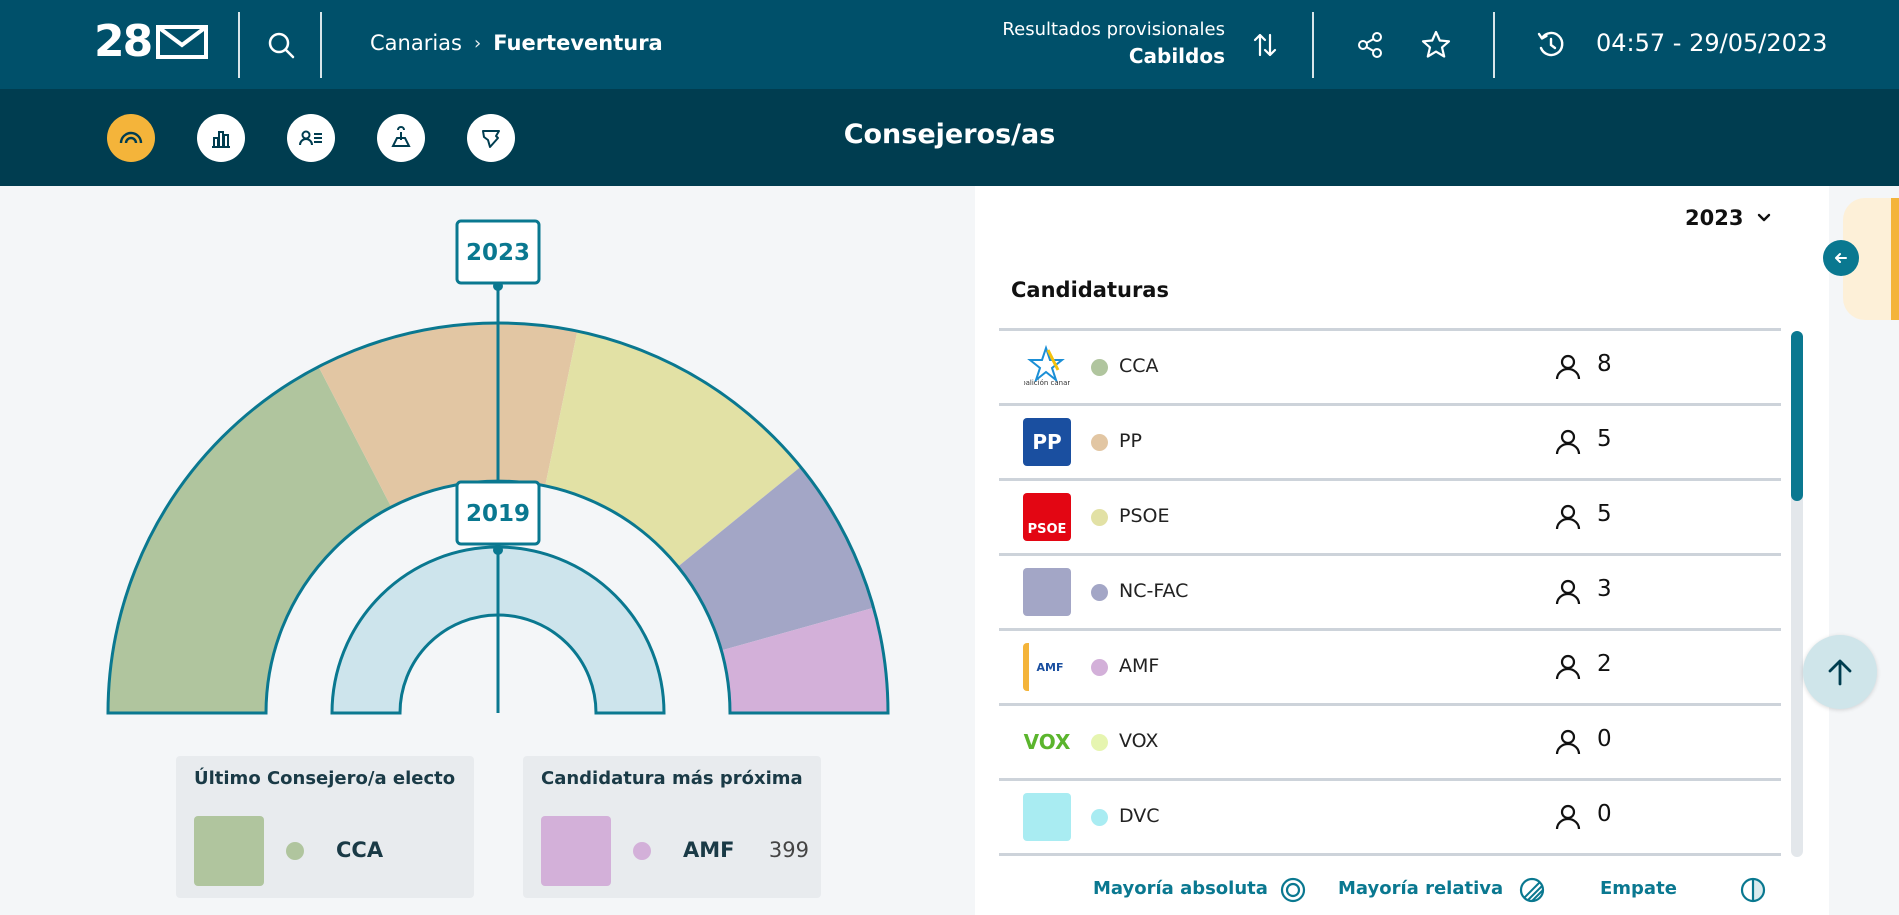  I want to click on next-candidate-votes: 399, so click(788, 850).